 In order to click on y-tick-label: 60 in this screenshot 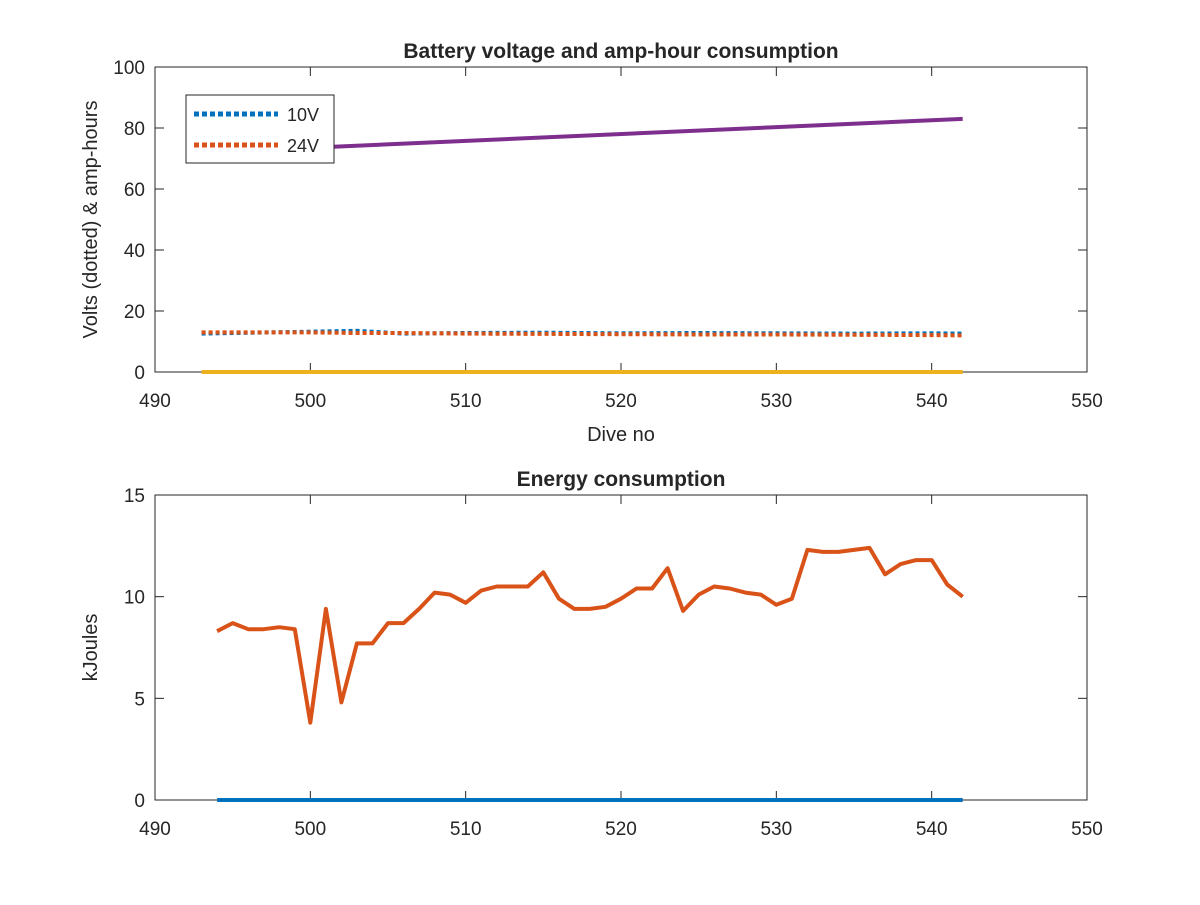, I will do `click(134, 190)`.